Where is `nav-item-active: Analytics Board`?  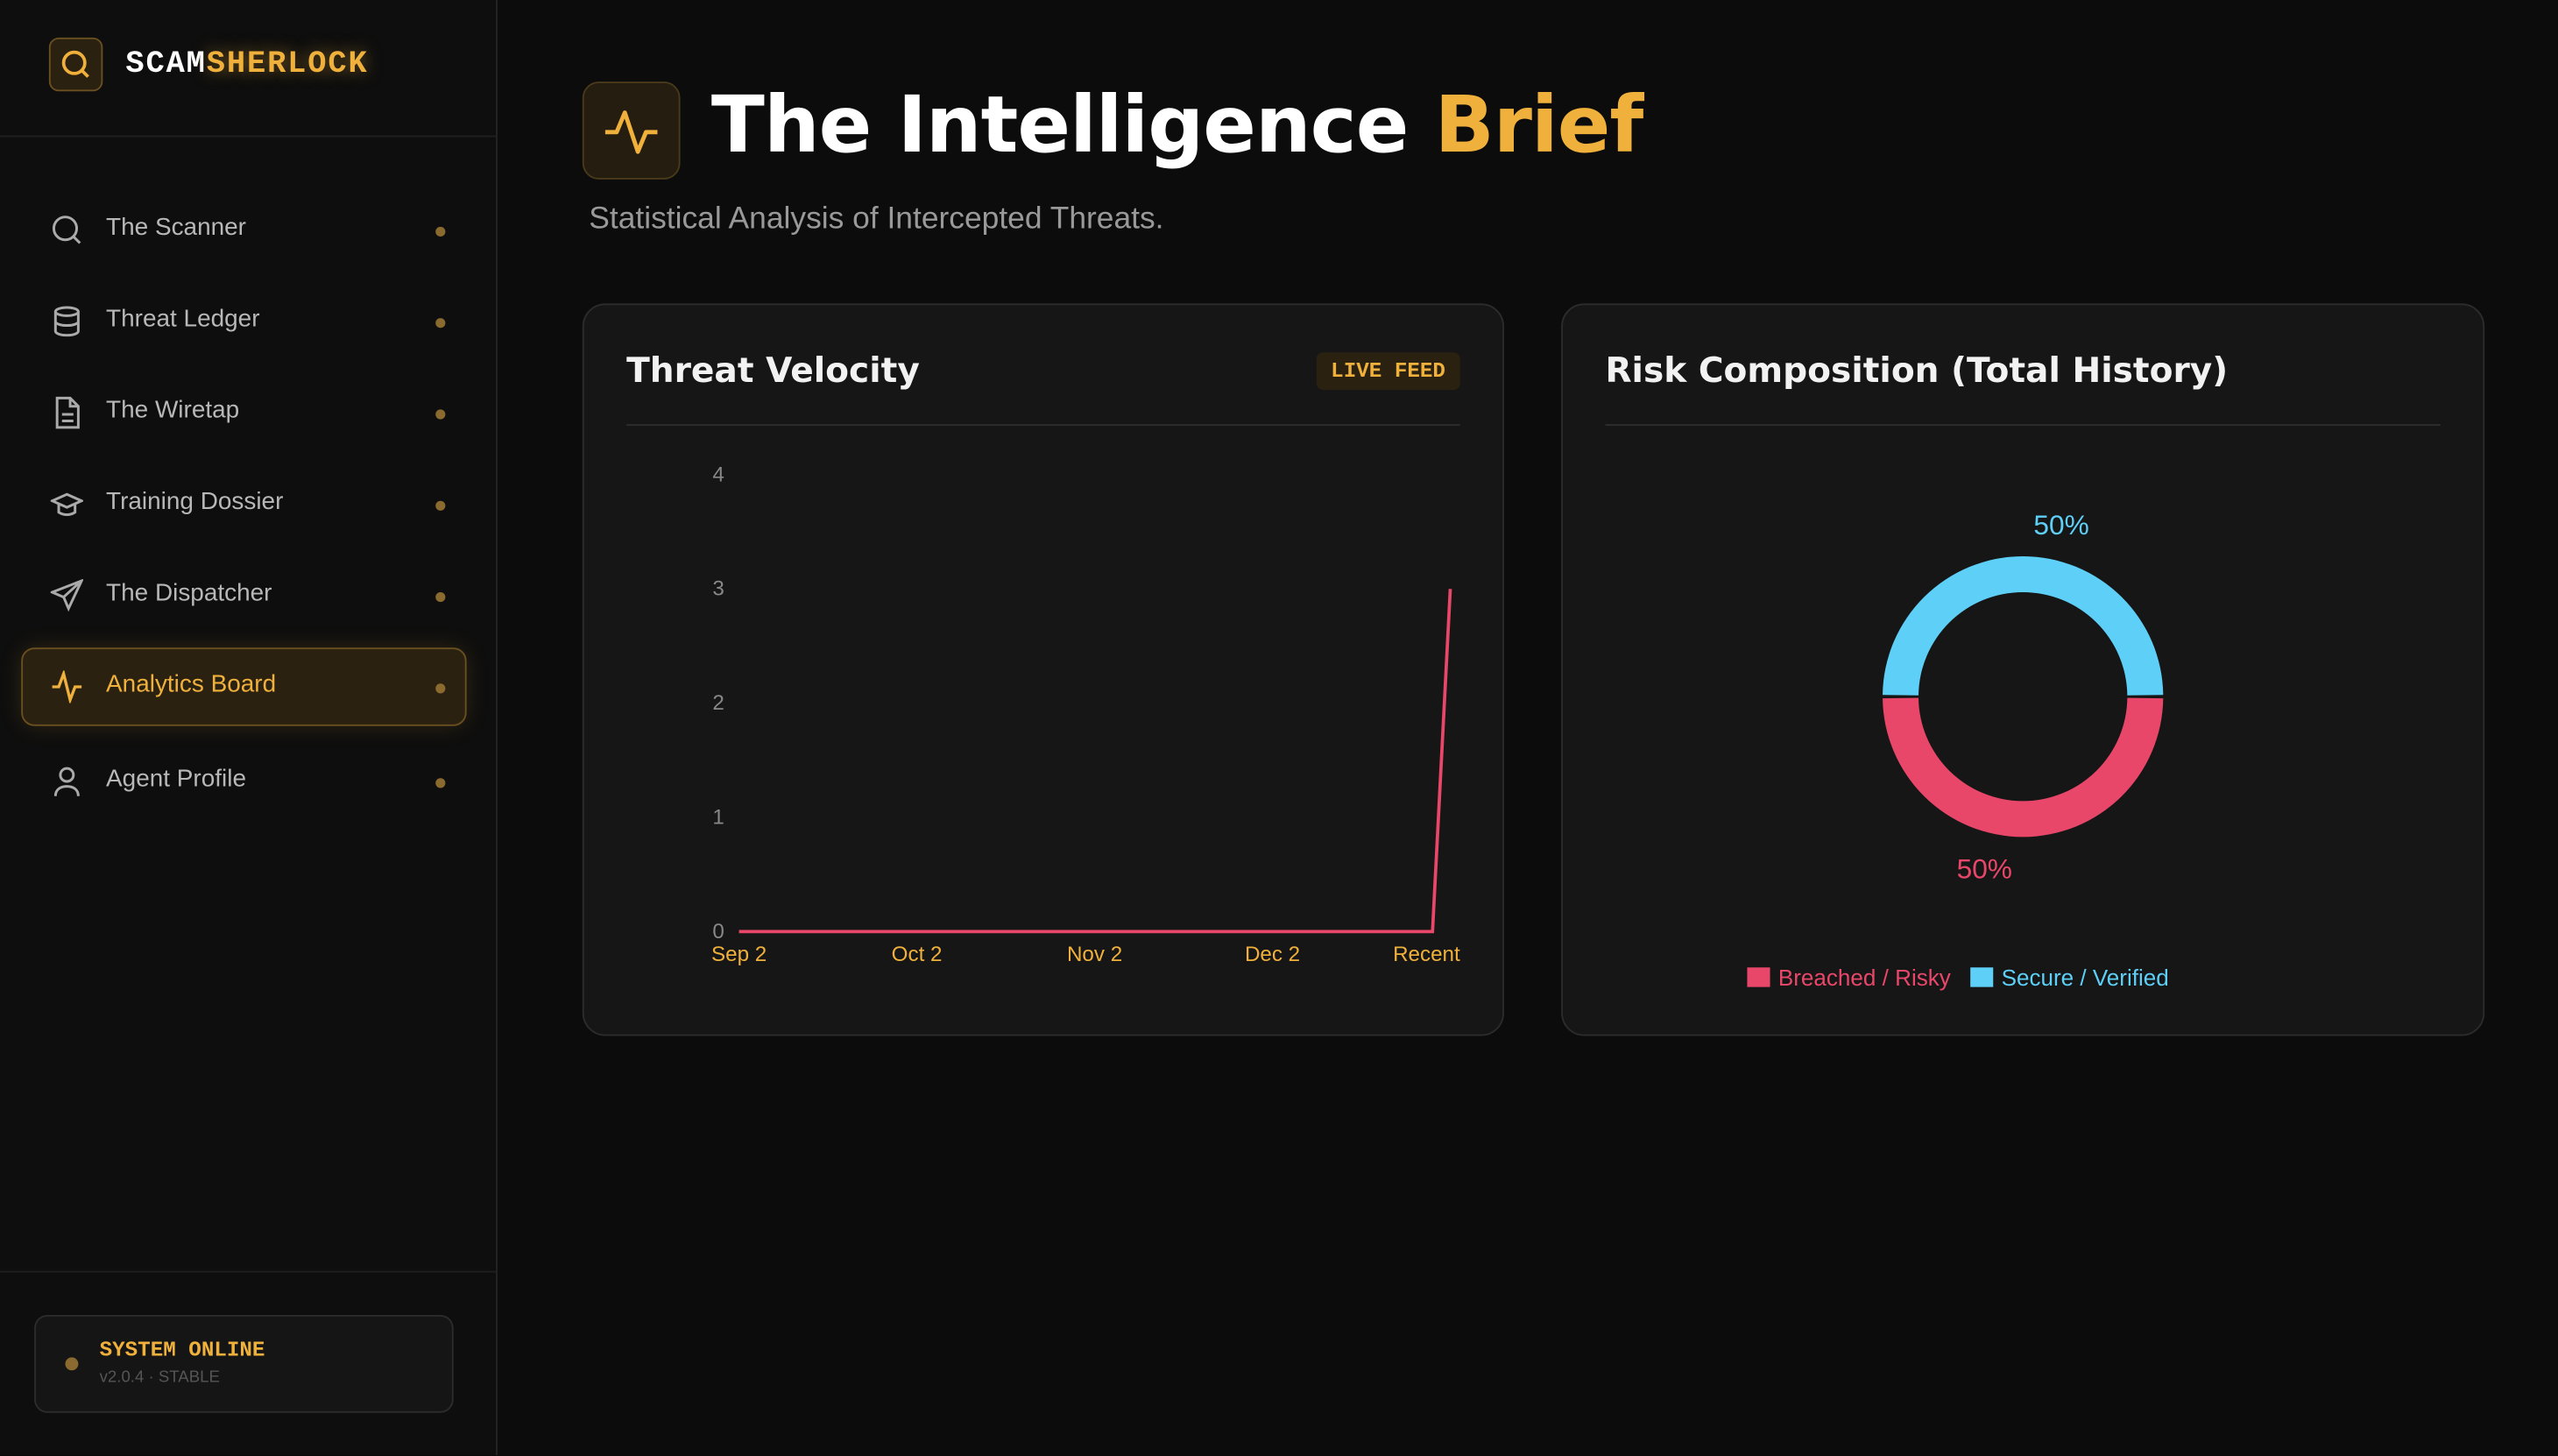
nav-item-active: Analytics Board is located at coordinates (244, 686).